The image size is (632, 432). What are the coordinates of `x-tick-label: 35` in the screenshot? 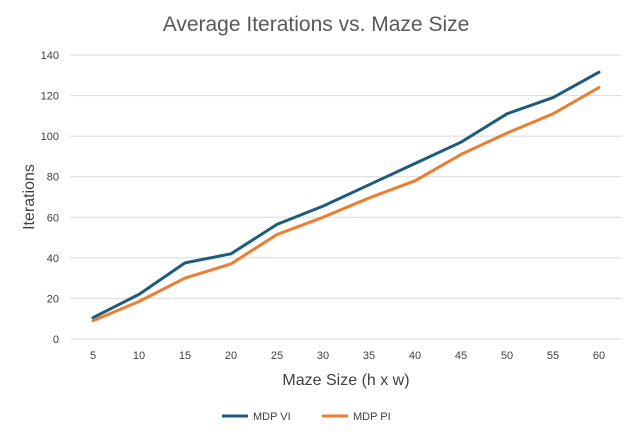 It's located at (369, 356).